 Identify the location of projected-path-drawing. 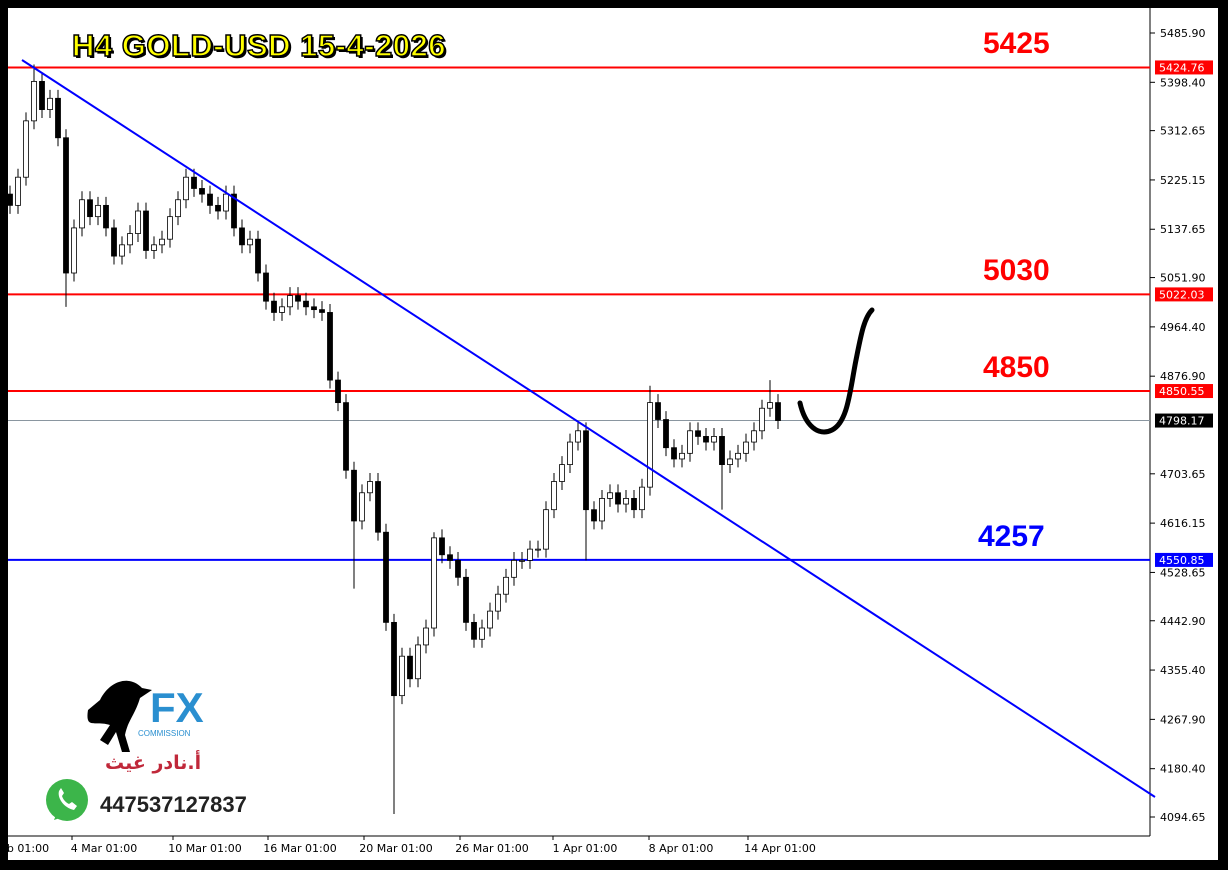
(836, 371).